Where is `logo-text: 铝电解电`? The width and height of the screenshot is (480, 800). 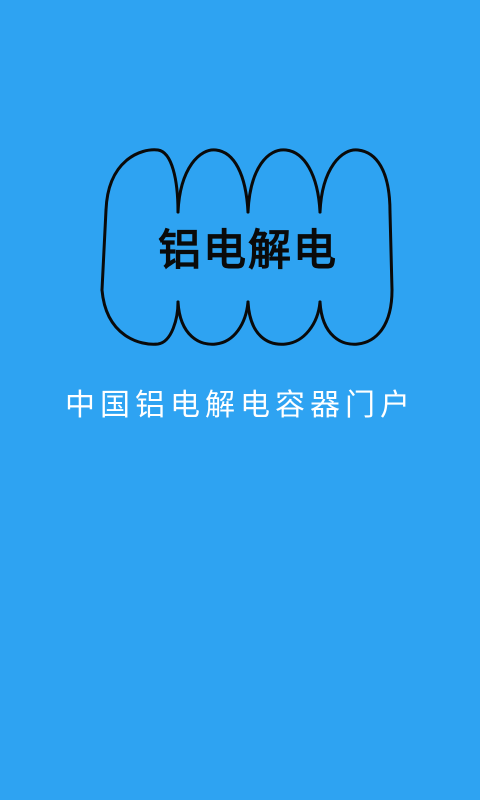 logo-text: 铝电解电 is located at coordinates (248, 251).